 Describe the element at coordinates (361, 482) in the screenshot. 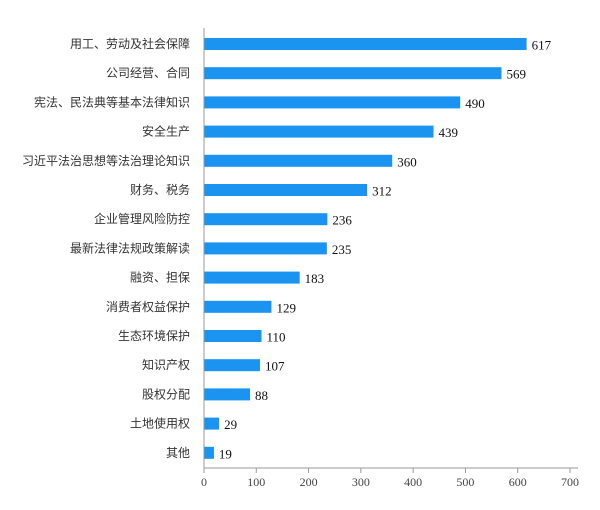

I see `x-tick-label: 300` at that location.